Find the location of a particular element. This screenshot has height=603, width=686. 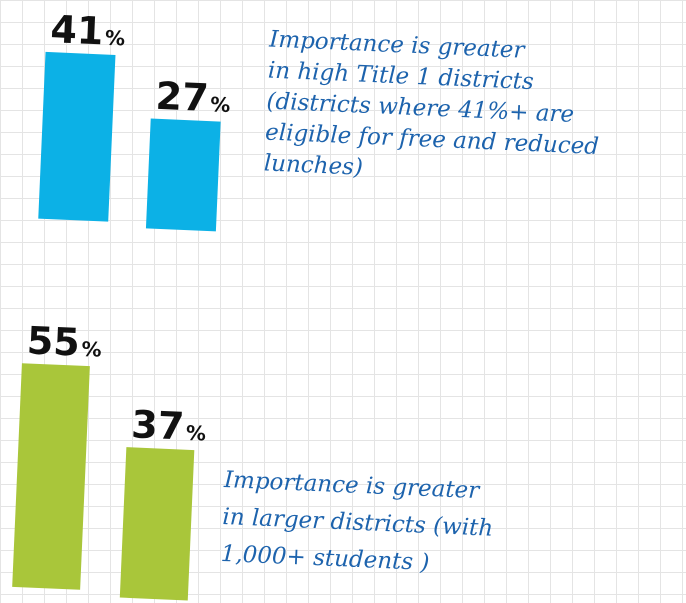

value-label: 37% is located at coordinates (168, 425).